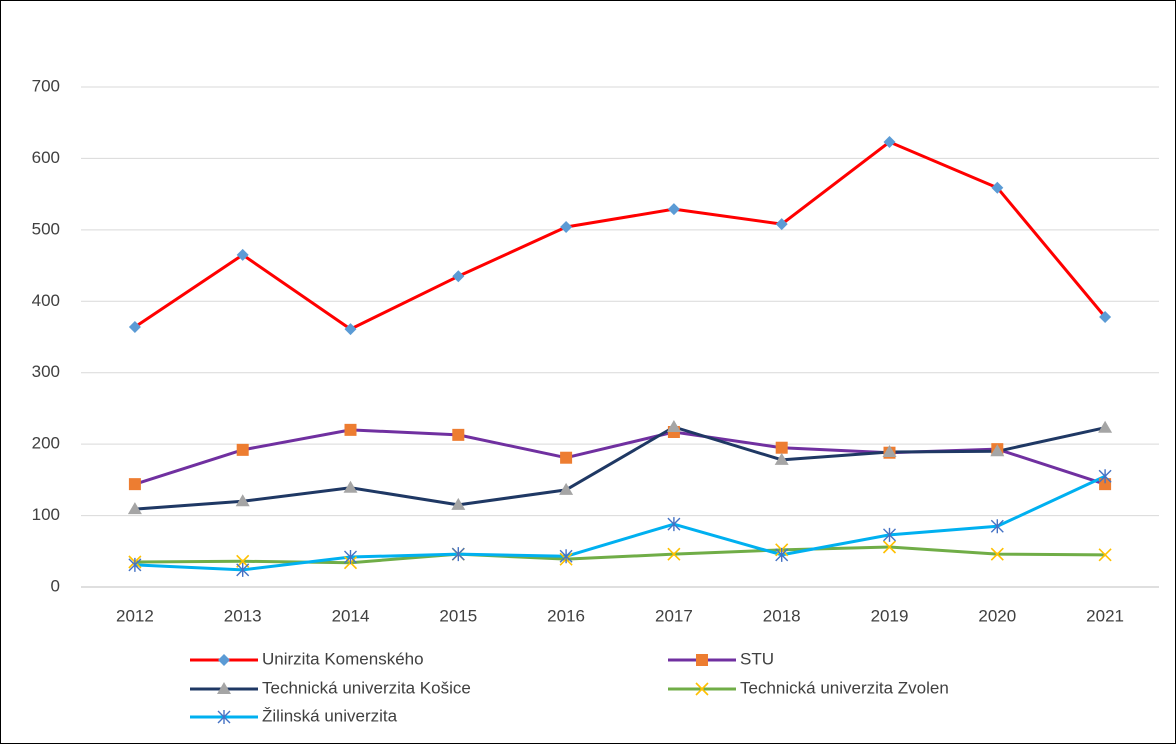 The width and height of the screenshot is (1176, 744). I want to click on legend-item: Technická univerzita Zvolen, so click(808, 687).